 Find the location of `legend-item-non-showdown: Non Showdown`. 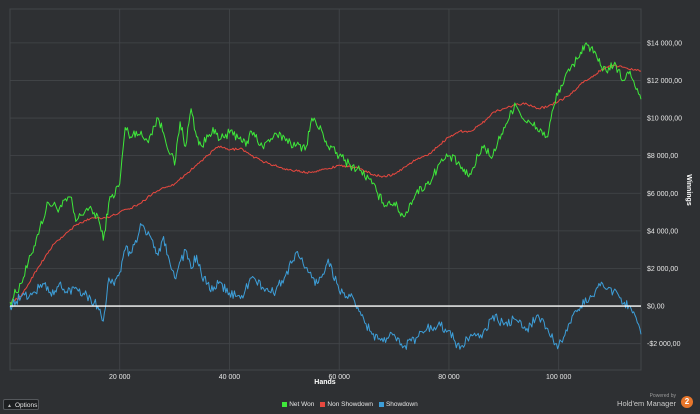

legend-item-non-showdown: Non Showdown is located at coordinates (346, 404).